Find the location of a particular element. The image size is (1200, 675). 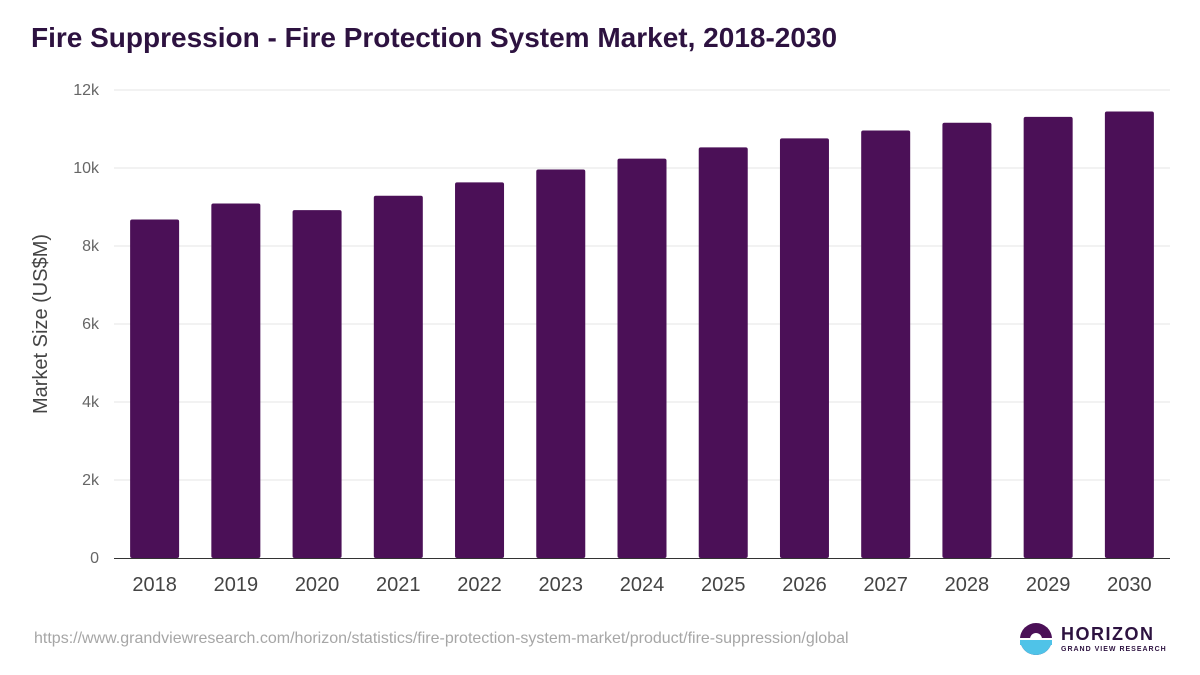

bar-2022 is located at coordinates (480, 370).